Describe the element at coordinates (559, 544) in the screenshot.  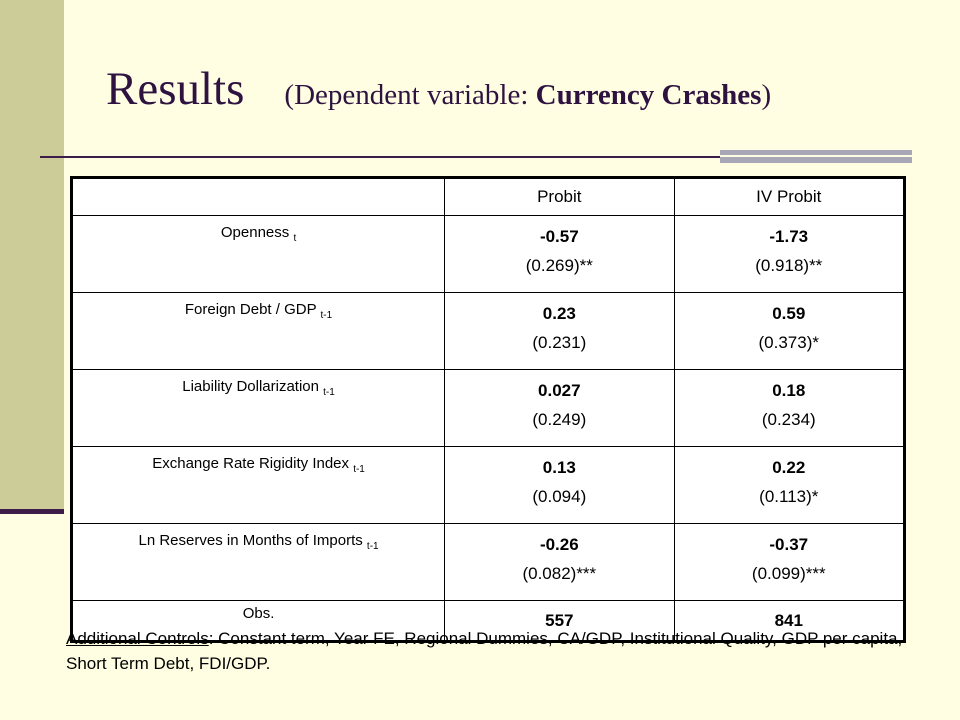
I see `probit-coef: -0.26` at that location.